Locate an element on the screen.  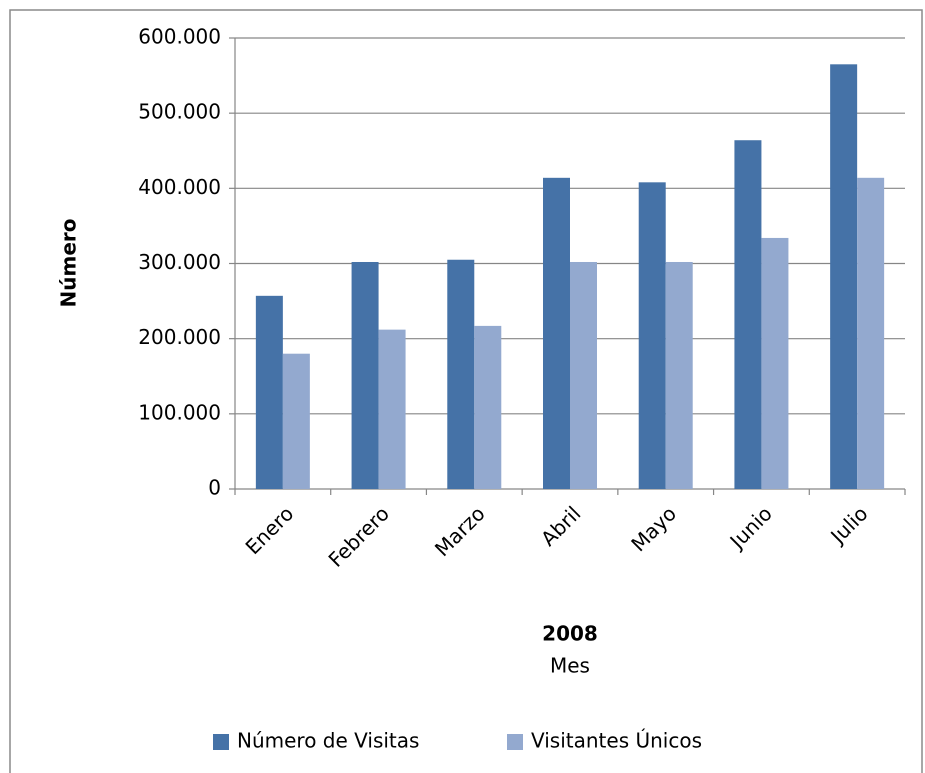
x-tick-label: Julio is located at coordinates (849, 525).